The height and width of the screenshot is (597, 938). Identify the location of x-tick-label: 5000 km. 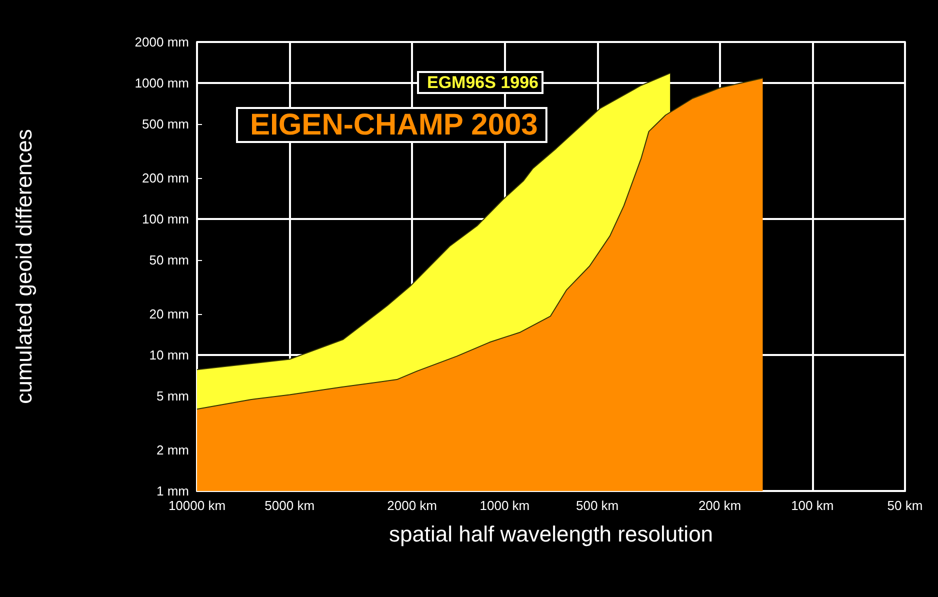
(289, 505).